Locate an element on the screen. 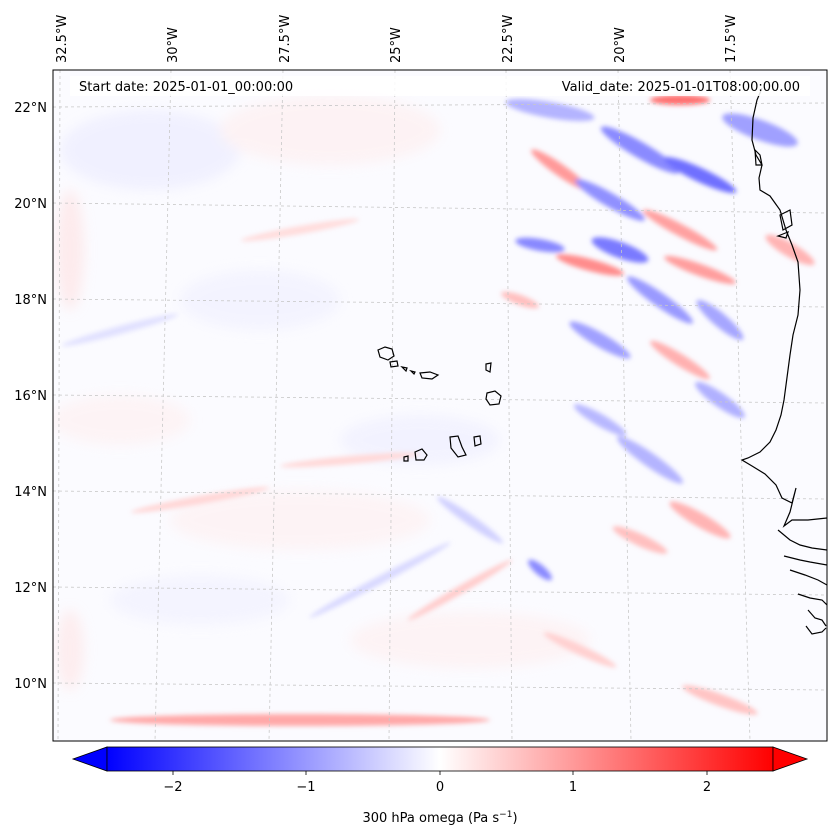 The image size is (837, 839). start-date-label: Start date: 2025-01-01_00:00:00 is located at coordinates (186, 87).